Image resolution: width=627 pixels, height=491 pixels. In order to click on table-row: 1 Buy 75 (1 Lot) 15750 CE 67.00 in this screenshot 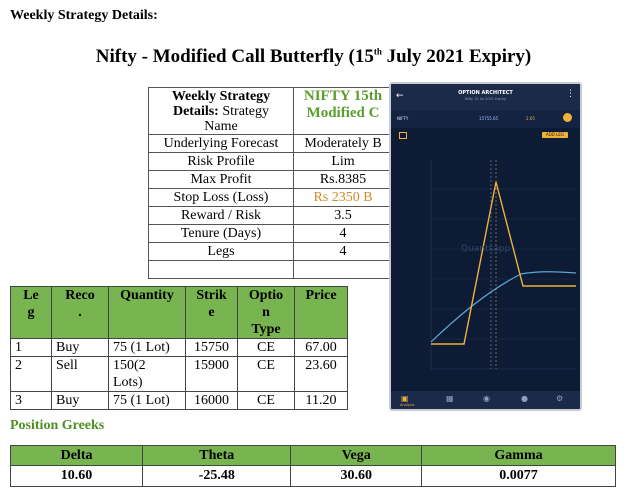, I will do `click(179, 347)`.